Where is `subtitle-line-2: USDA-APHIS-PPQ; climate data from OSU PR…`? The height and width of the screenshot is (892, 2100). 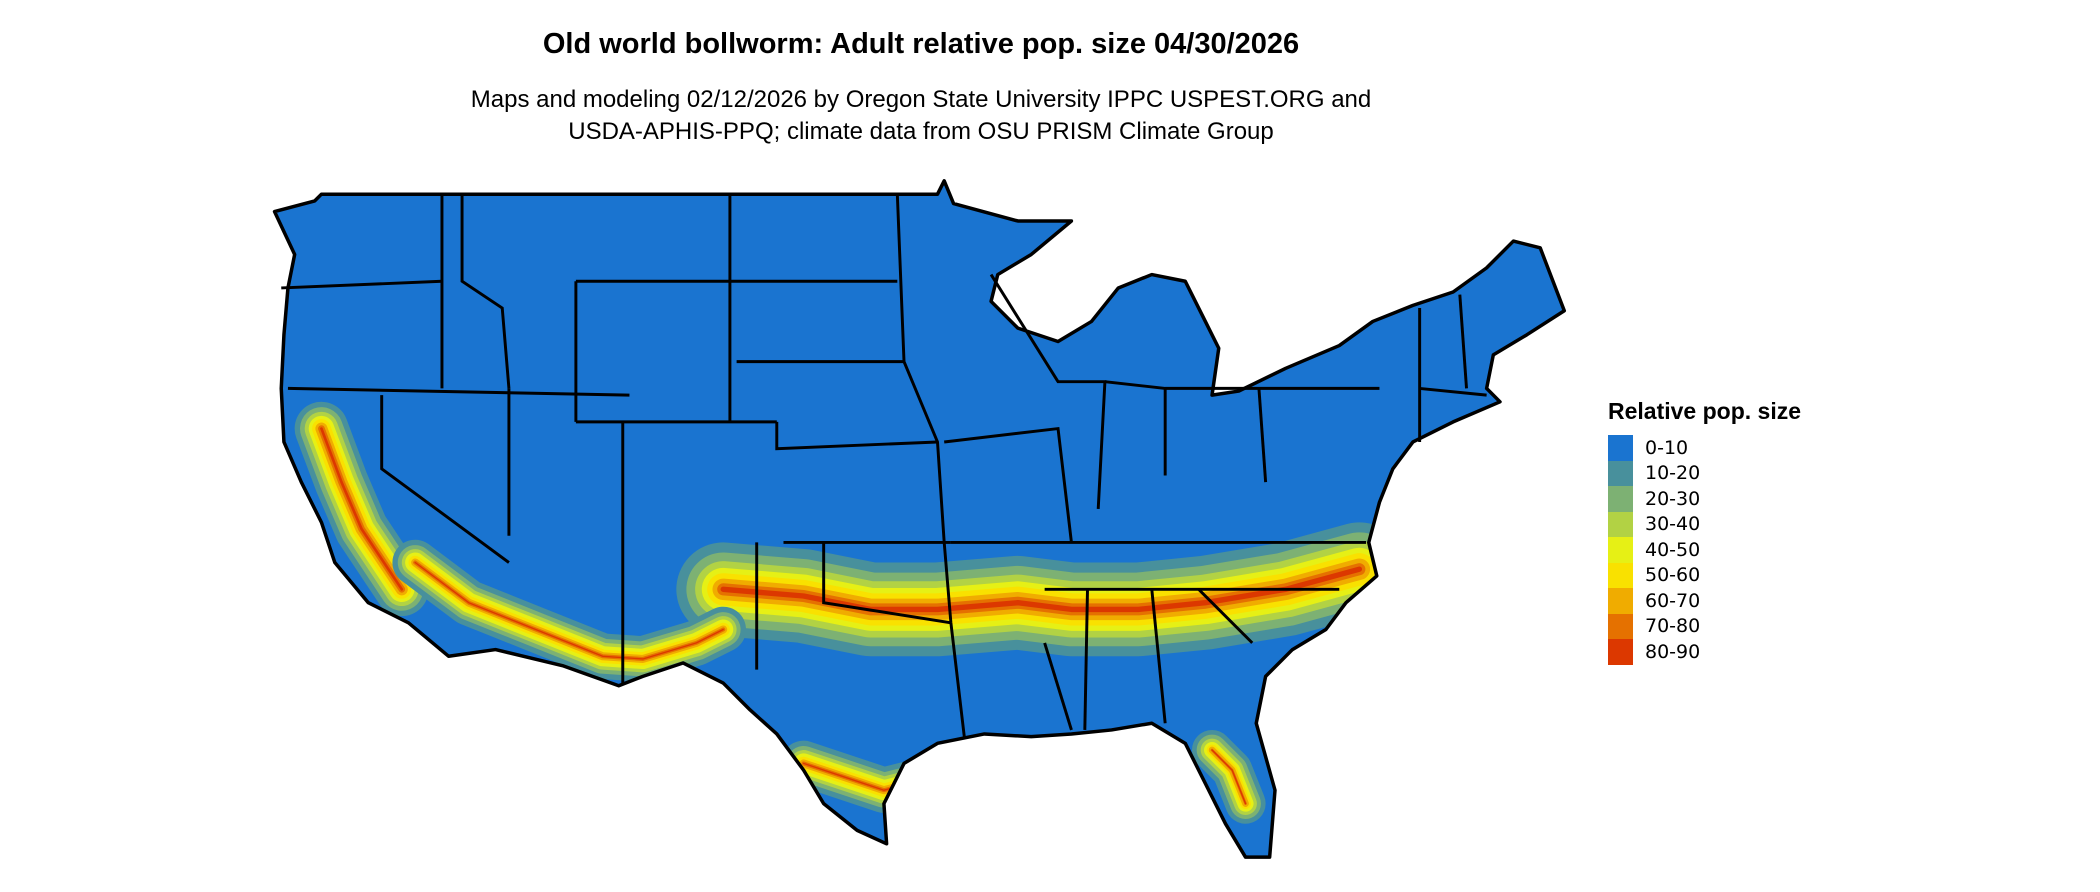
subtitle-line-2: USDA-APHIS-PPQ; climate data from OSU PR… is located at coordinates (921, 131).